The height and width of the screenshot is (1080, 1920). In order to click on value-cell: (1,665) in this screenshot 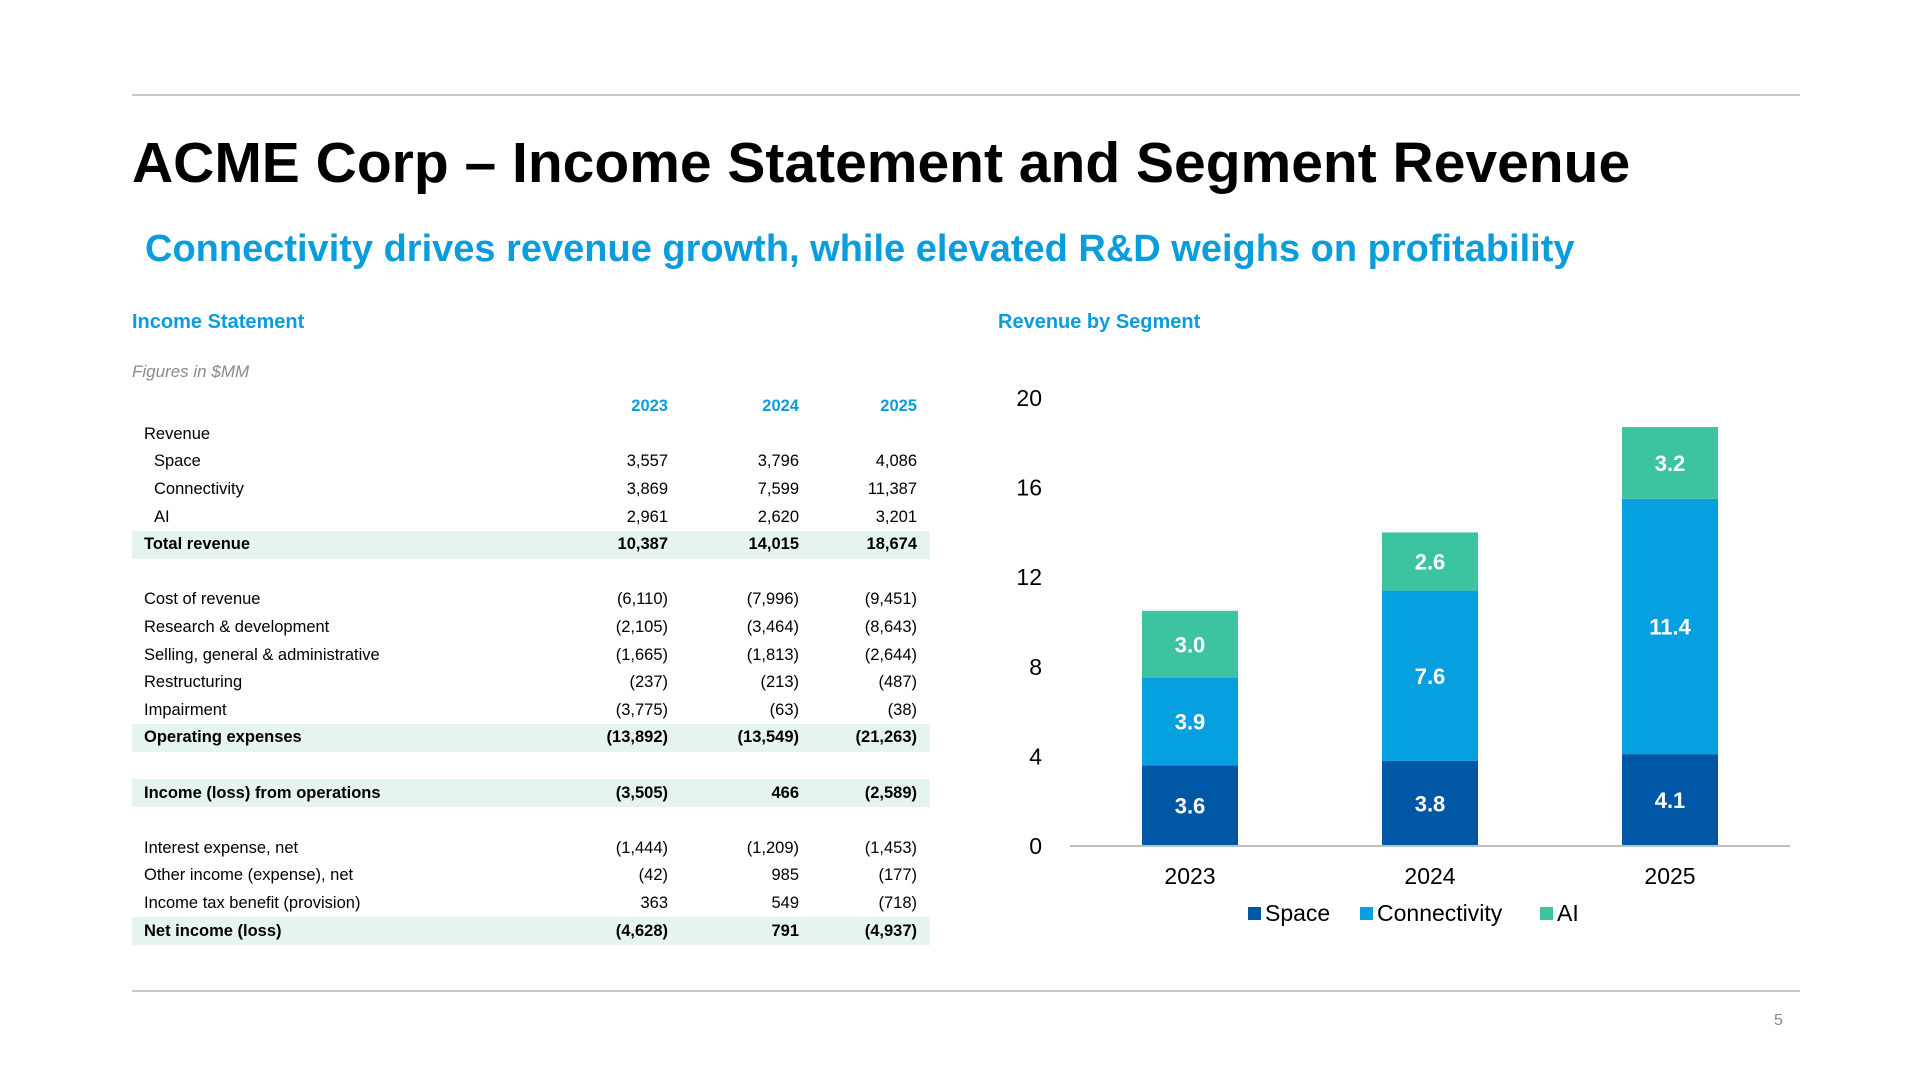, I will do `click(641, 654)`.